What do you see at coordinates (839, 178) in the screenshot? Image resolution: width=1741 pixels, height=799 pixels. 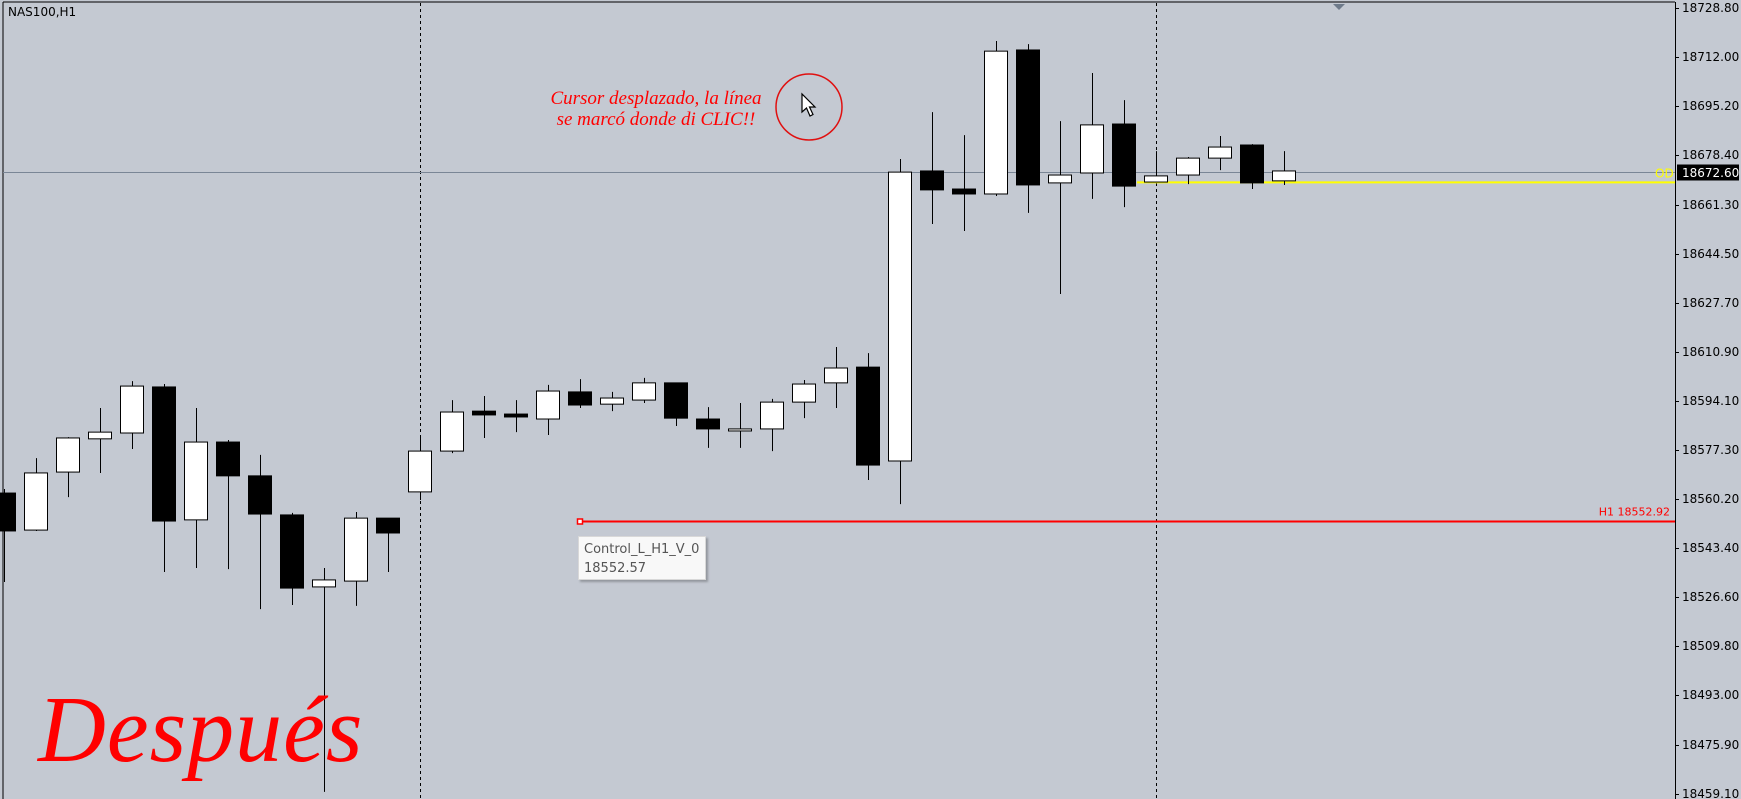 I see `price-levels` at bounding box center [839, 178].